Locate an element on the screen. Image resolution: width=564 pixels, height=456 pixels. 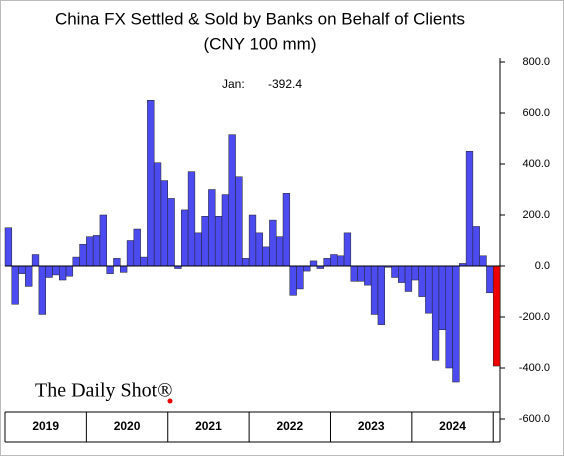
annotation-label: Jan: is located at coordinates (233, 84).